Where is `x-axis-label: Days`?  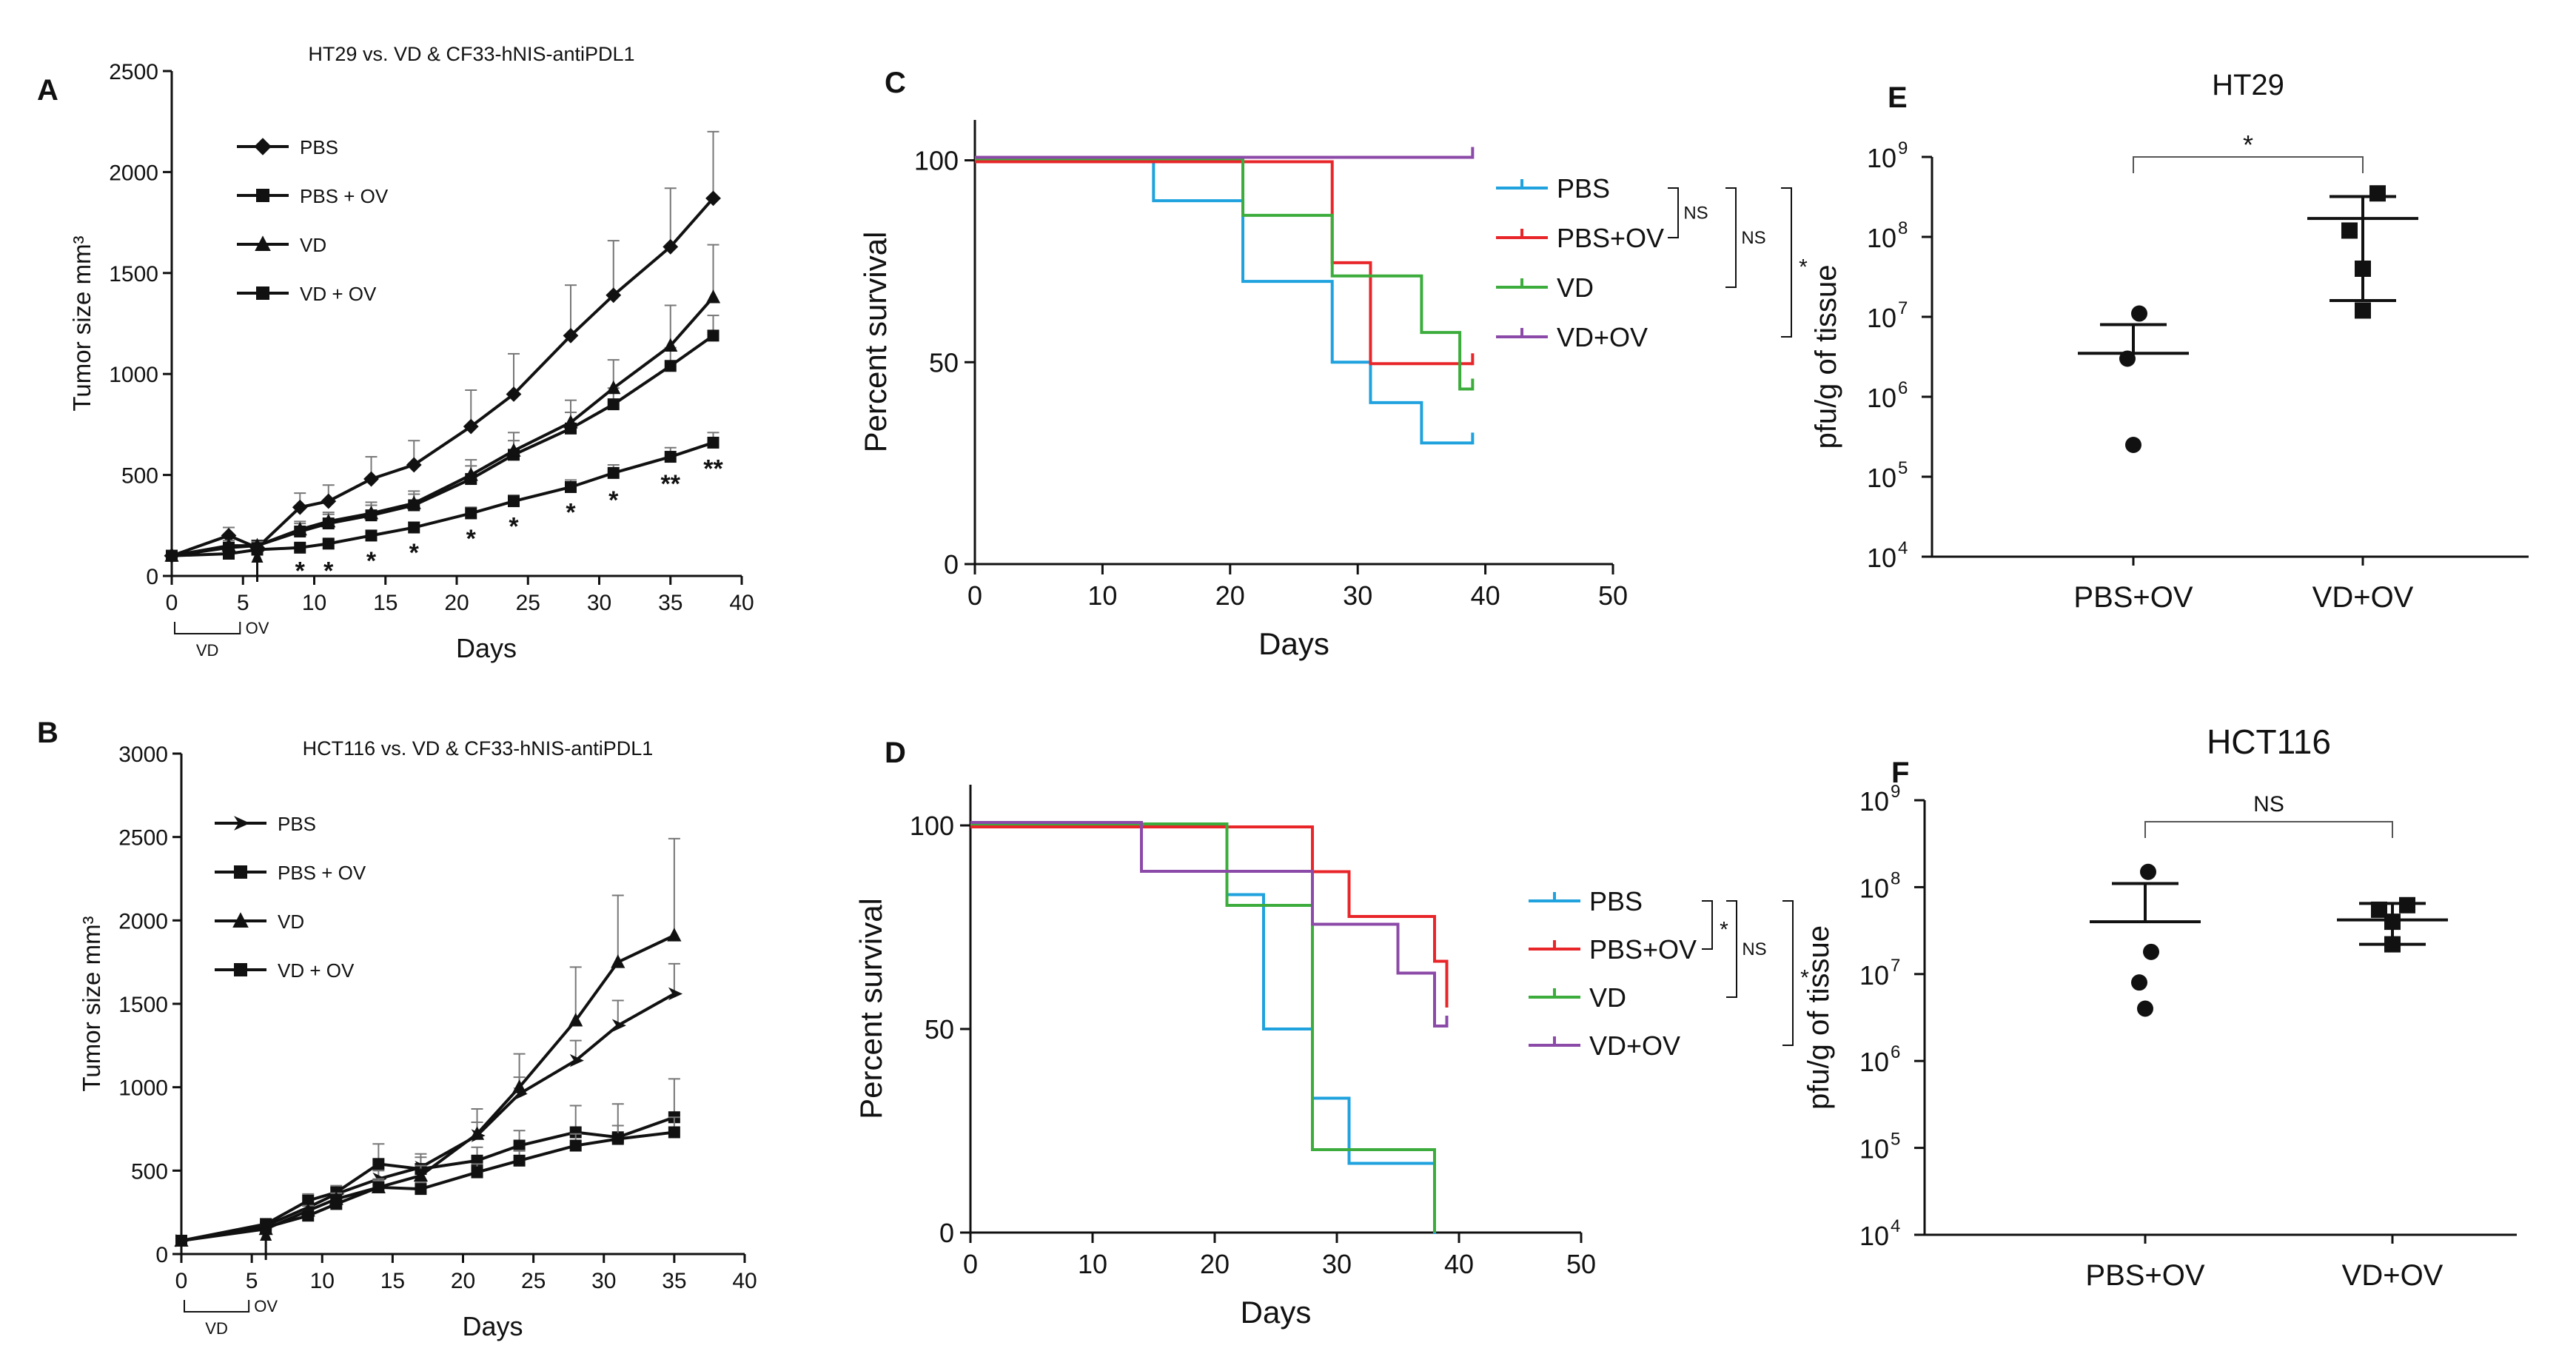 x-axis-label: Days is located at coordinates (1276, 1312).